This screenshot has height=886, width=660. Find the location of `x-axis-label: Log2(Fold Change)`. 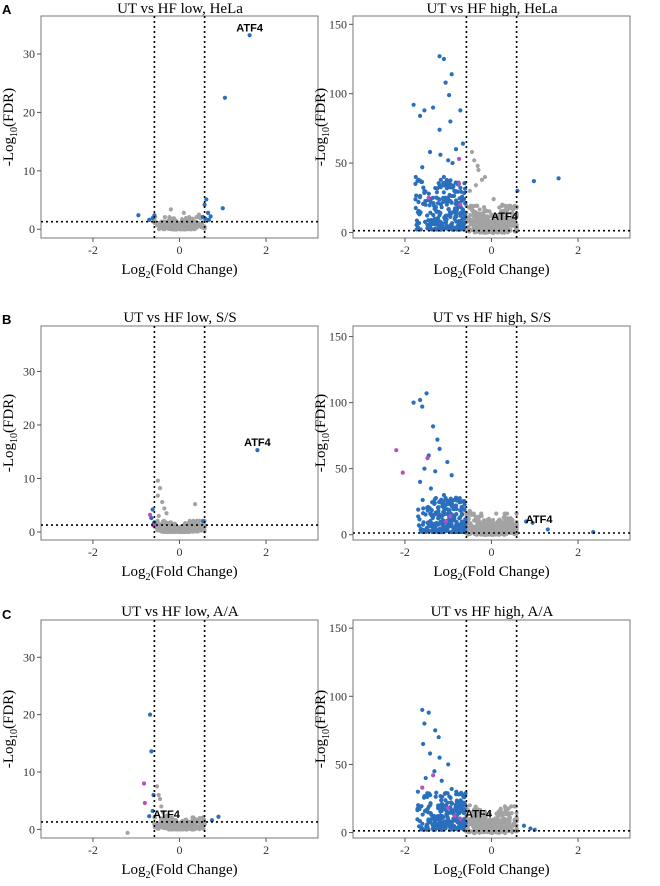

x-axis-label: Log2(Fold Change) is located at coordinates (491, 271).